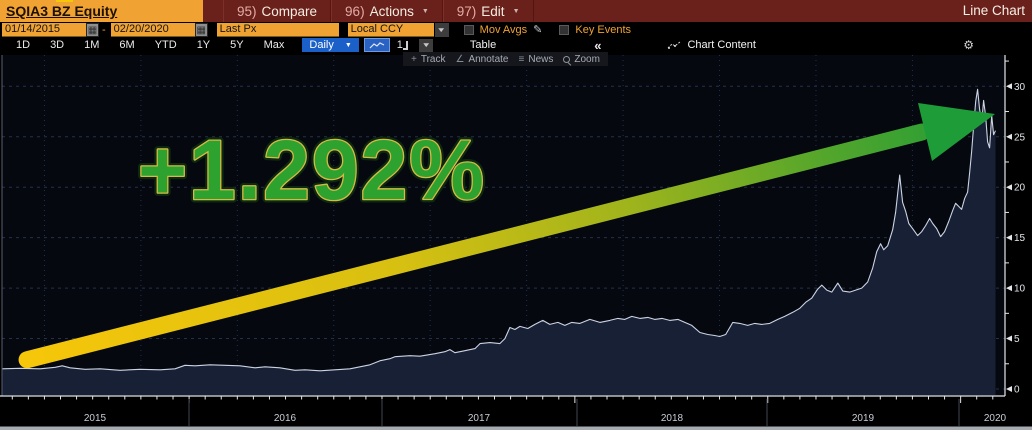 The height and width of the screenshot is (430, 1032). I want to click on svg-text: 10, so click(1020, 289).